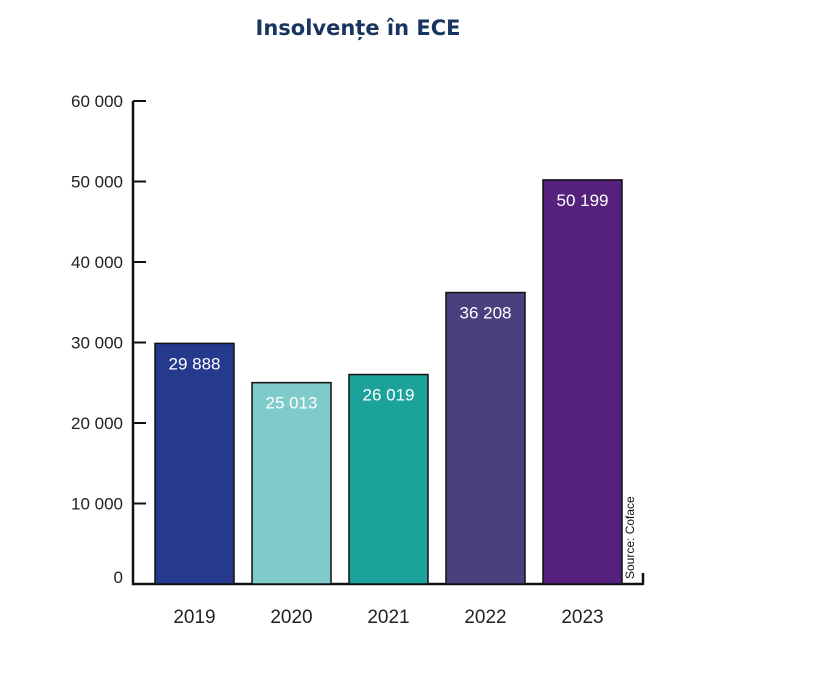 The image size is (826, 685). What do you see at coordinates (97, 101) in the screenshot?
I see `y-tick-label: 60 000` at bounding box center [97, 101].